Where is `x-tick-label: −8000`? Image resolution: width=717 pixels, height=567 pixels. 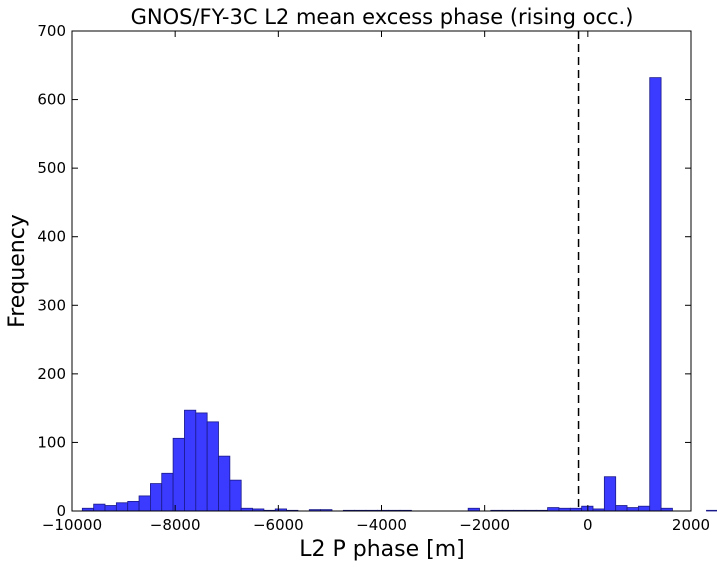 x-tick-label: −8000 is located at coordinates (175, 525).